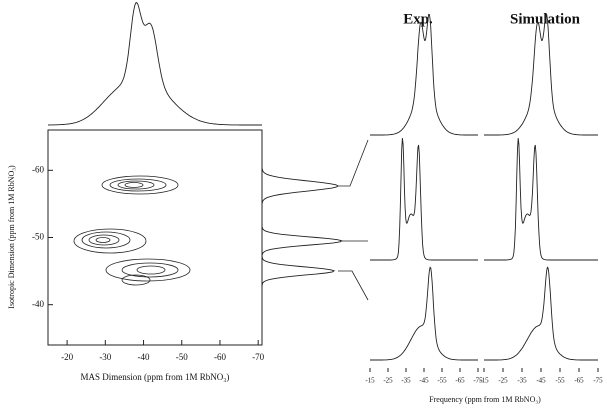 The width and height of the screenshot is (607, 408). I want to click on spectra-x-label: Frequency (ppm from 1M RbNO₃), so click(485, 399).